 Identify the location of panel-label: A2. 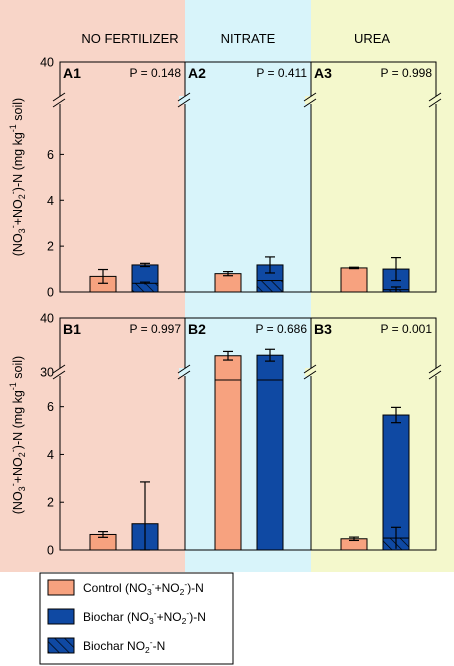
(197, 73).